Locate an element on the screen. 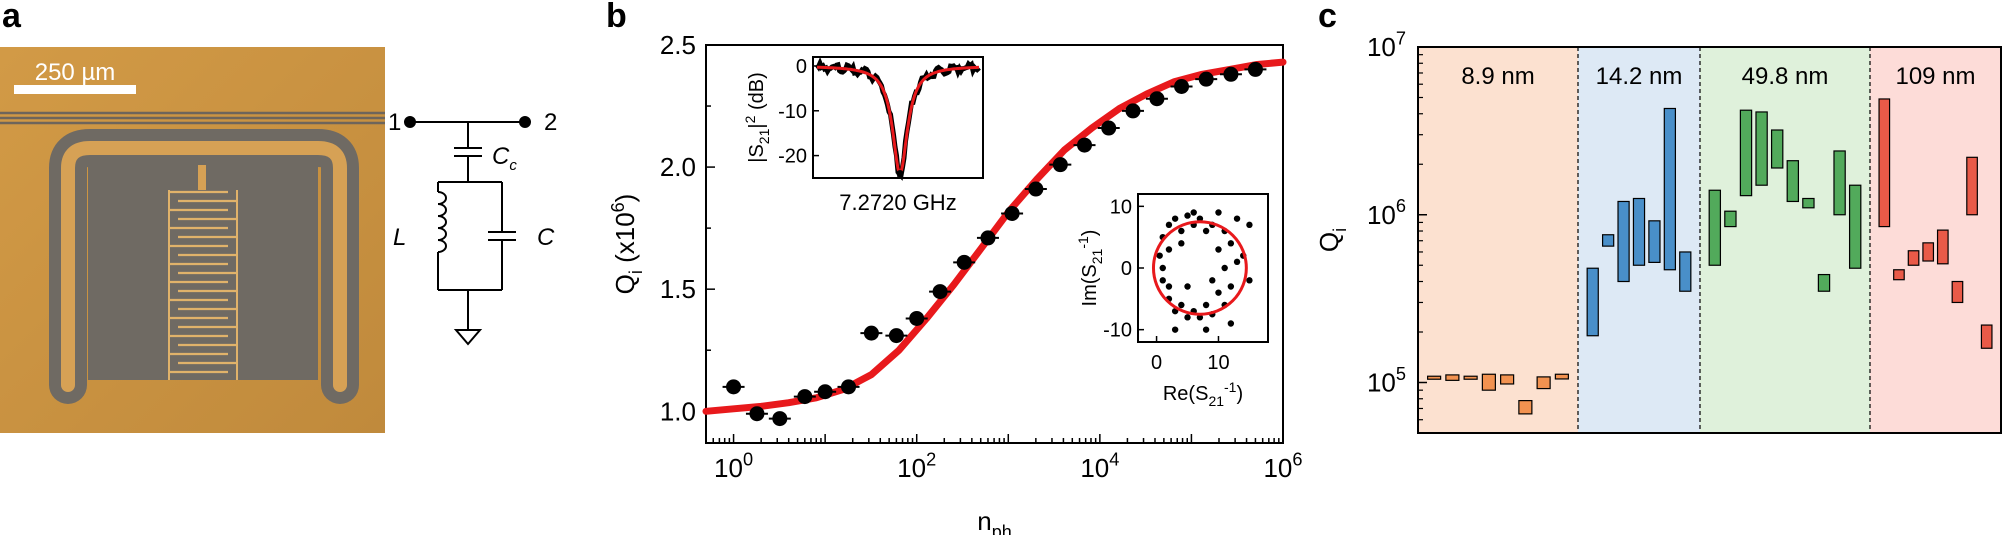  x-tick-label: 10² is located at coordinates (916, 466).